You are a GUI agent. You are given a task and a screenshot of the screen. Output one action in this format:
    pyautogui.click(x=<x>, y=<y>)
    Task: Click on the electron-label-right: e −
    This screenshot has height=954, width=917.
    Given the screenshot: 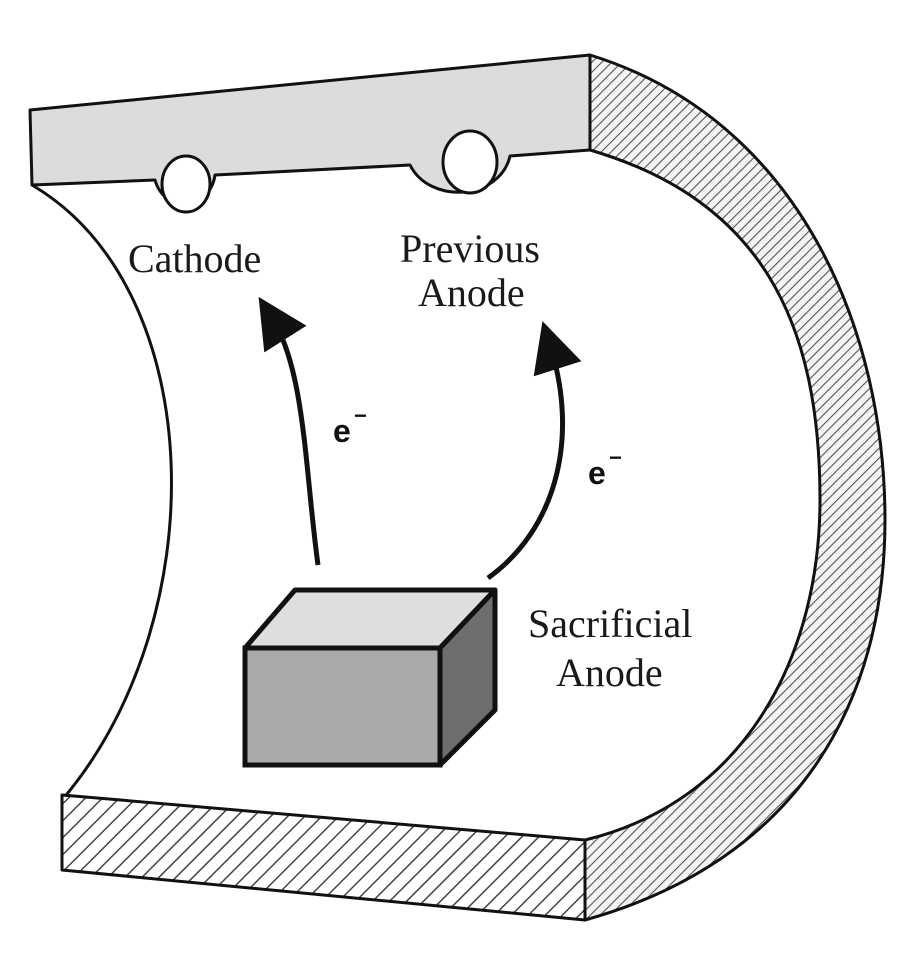 What is the action you would take?
    pyautogui.click(x=605, y=468)
    